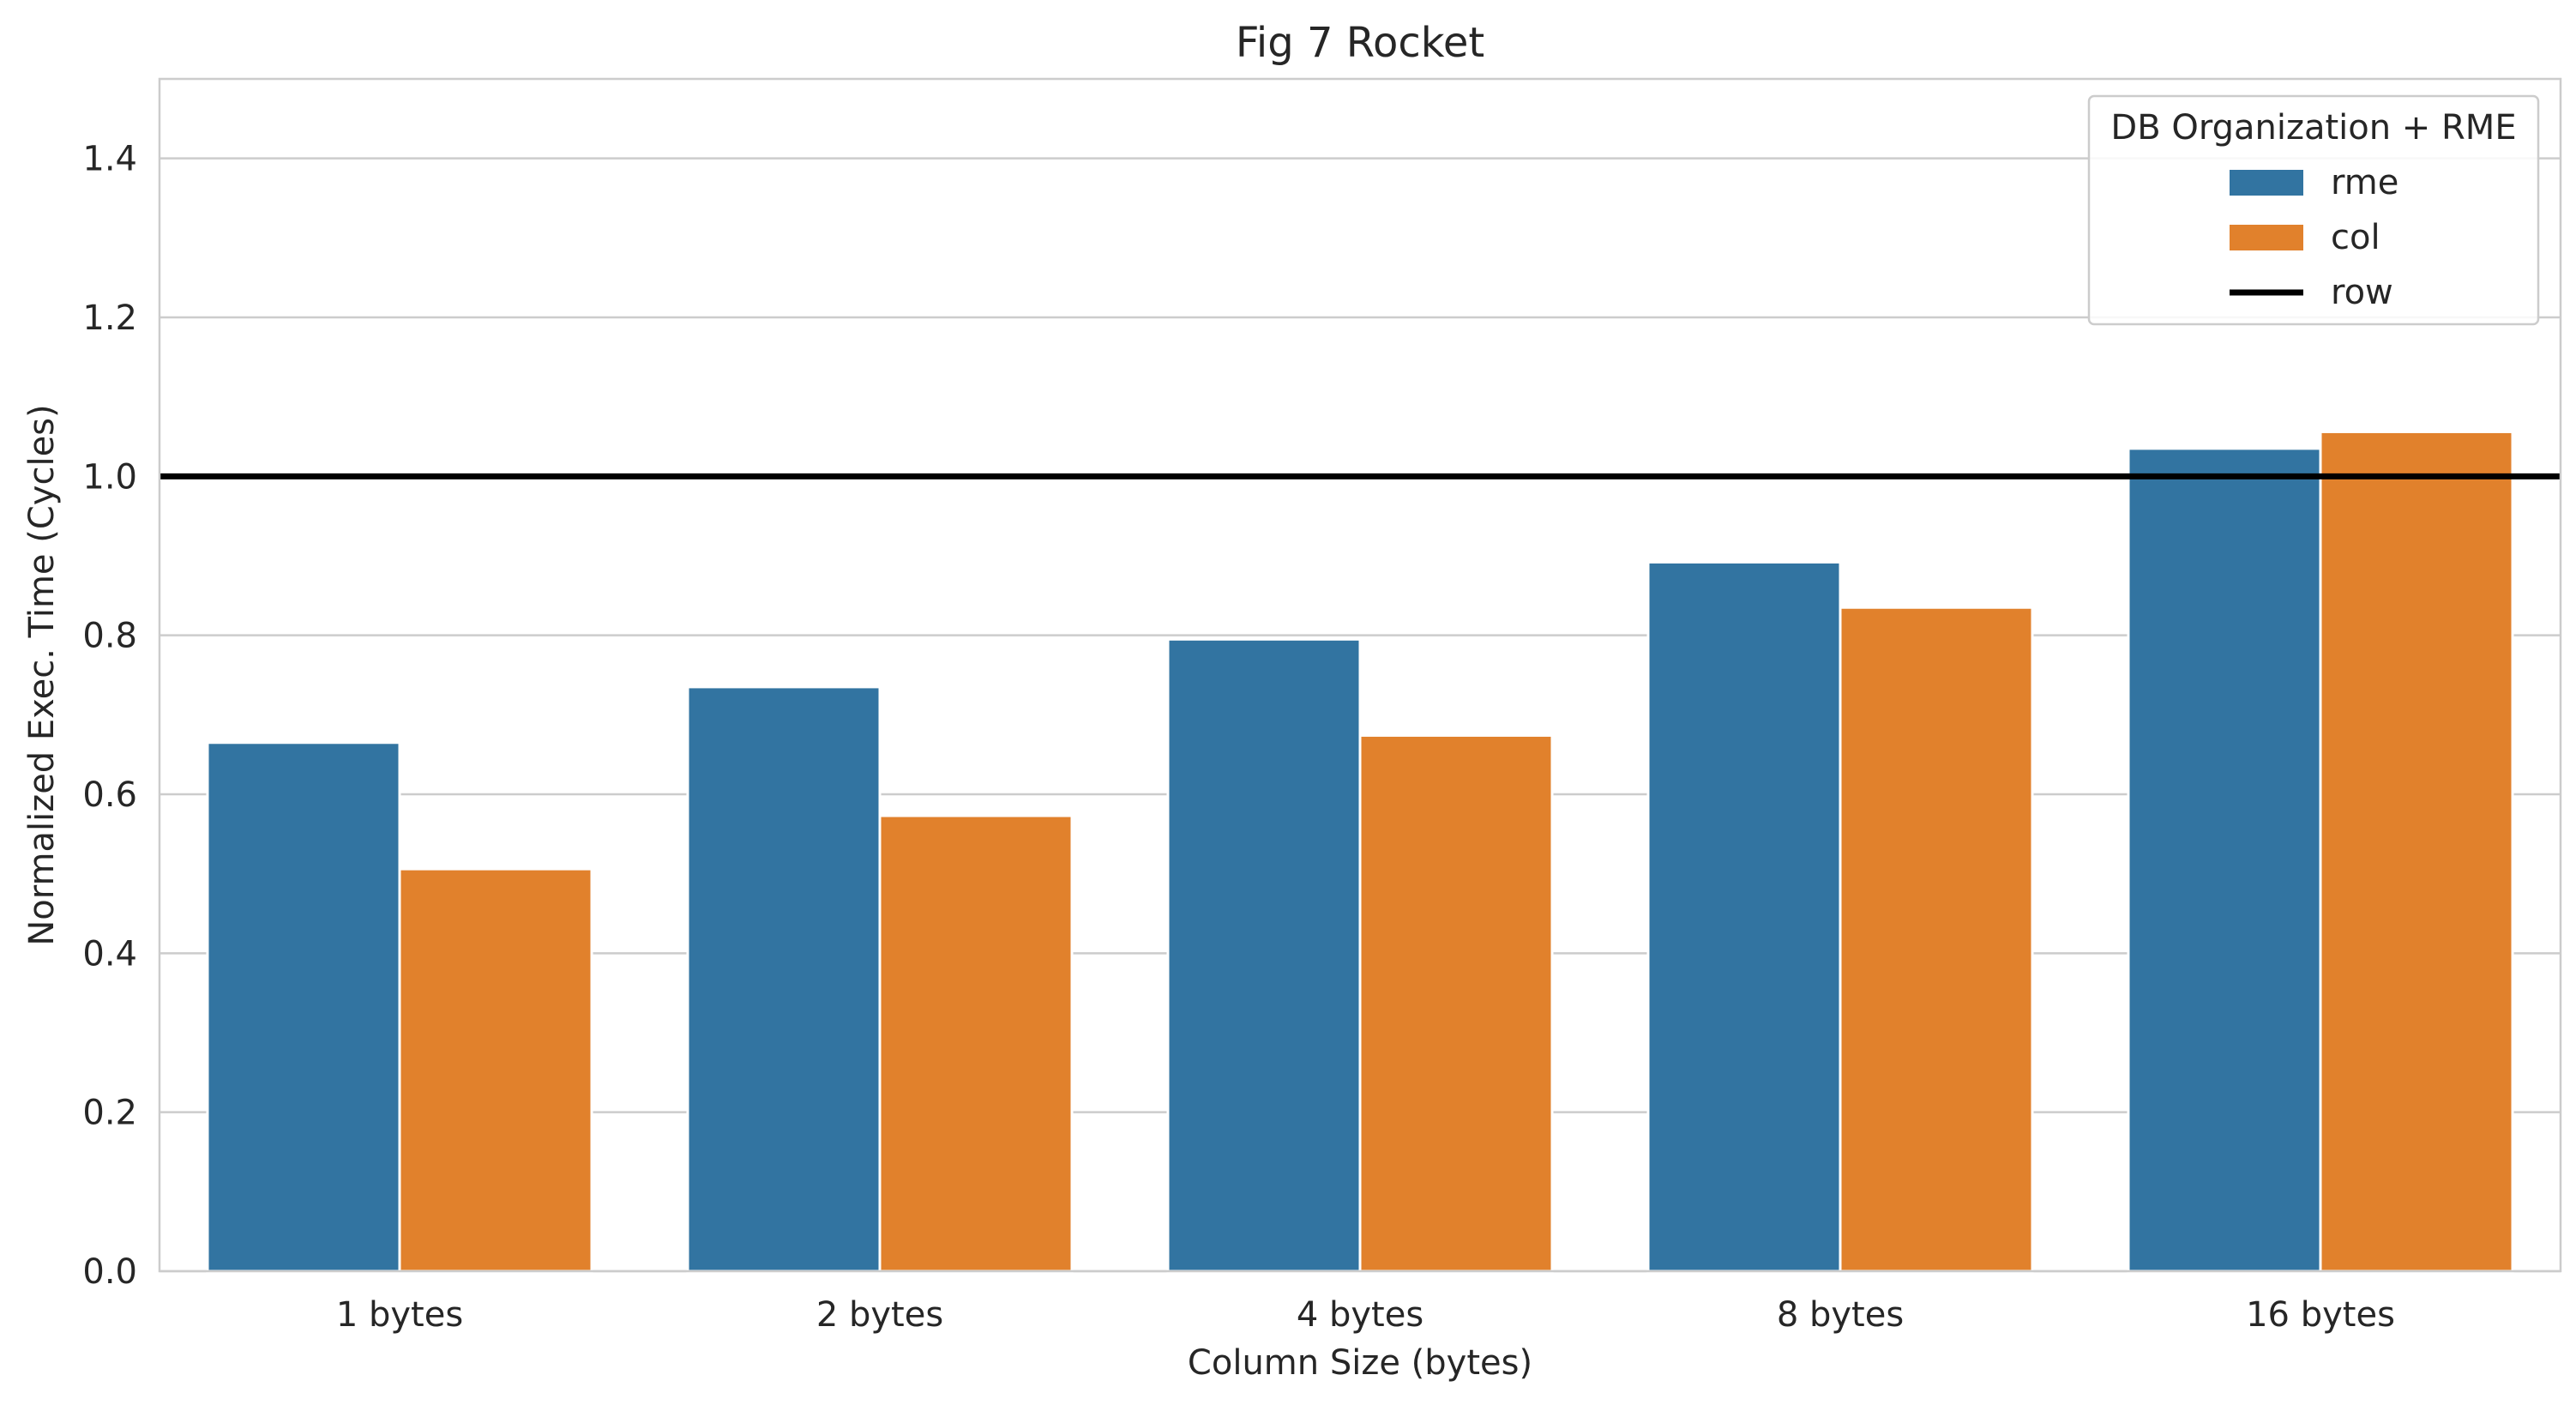  What do you see at coordinates (109, 1272) in the screenshot?
I see `y-tick-label: 0.0` at bounding box center [109, 1272].